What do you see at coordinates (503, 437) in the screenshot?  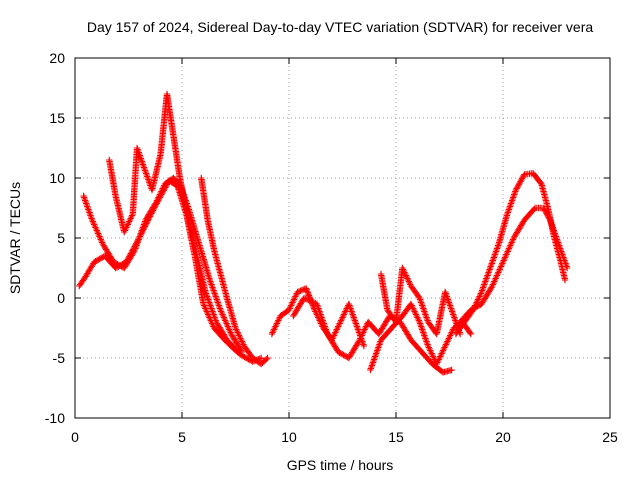 I see `x-tick-label: 20` at bounding box center [503, 437].